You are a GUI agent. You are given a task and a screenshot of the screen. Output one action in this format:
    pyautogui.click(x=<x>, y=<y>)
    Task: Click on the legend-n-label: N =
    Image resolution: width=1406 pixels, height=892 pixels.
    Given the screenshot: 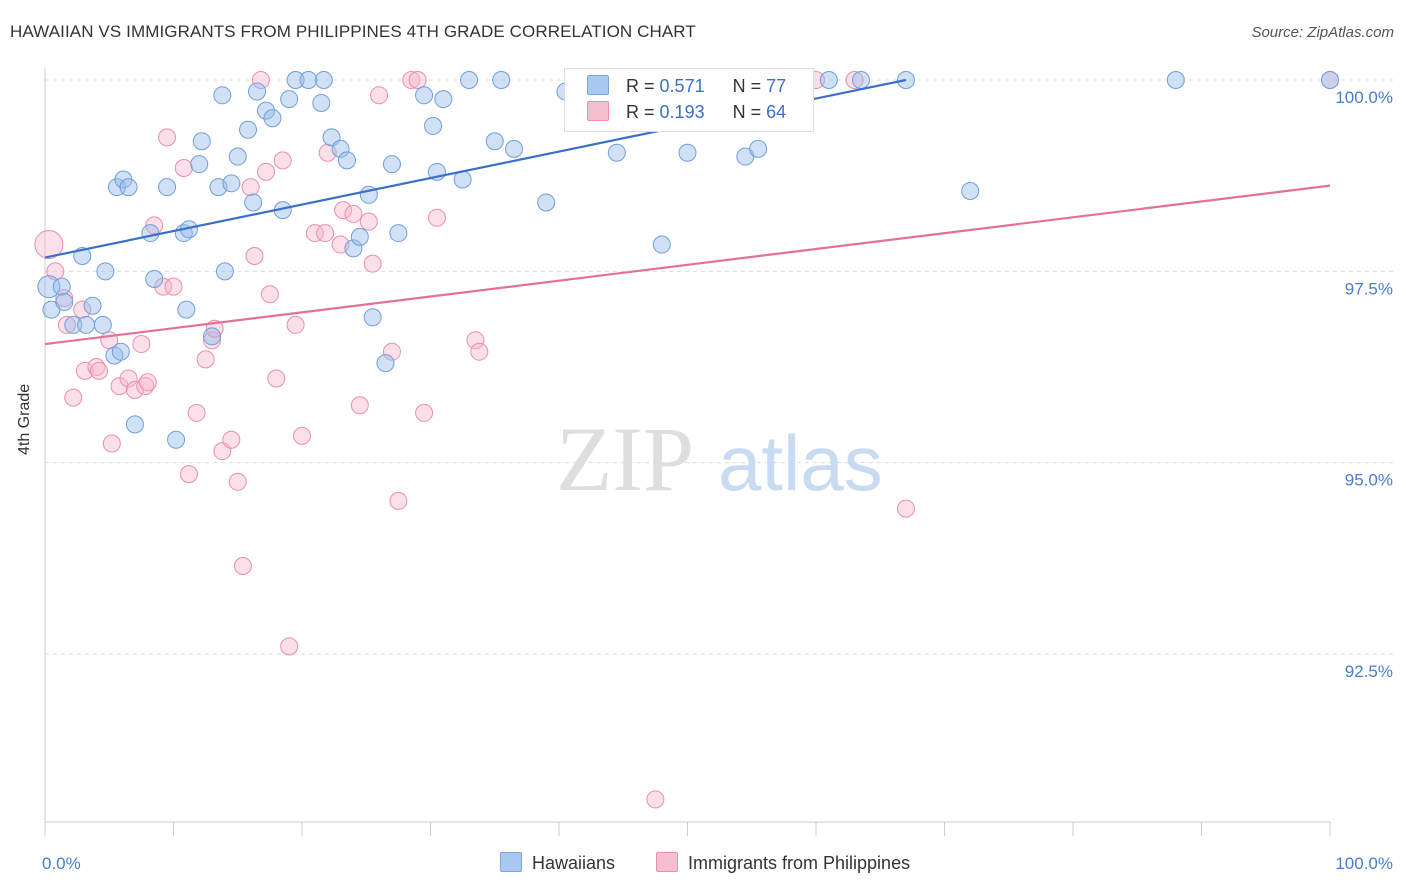 What is the action you would take?
    pyautogui.click(x=747, y=112)
    